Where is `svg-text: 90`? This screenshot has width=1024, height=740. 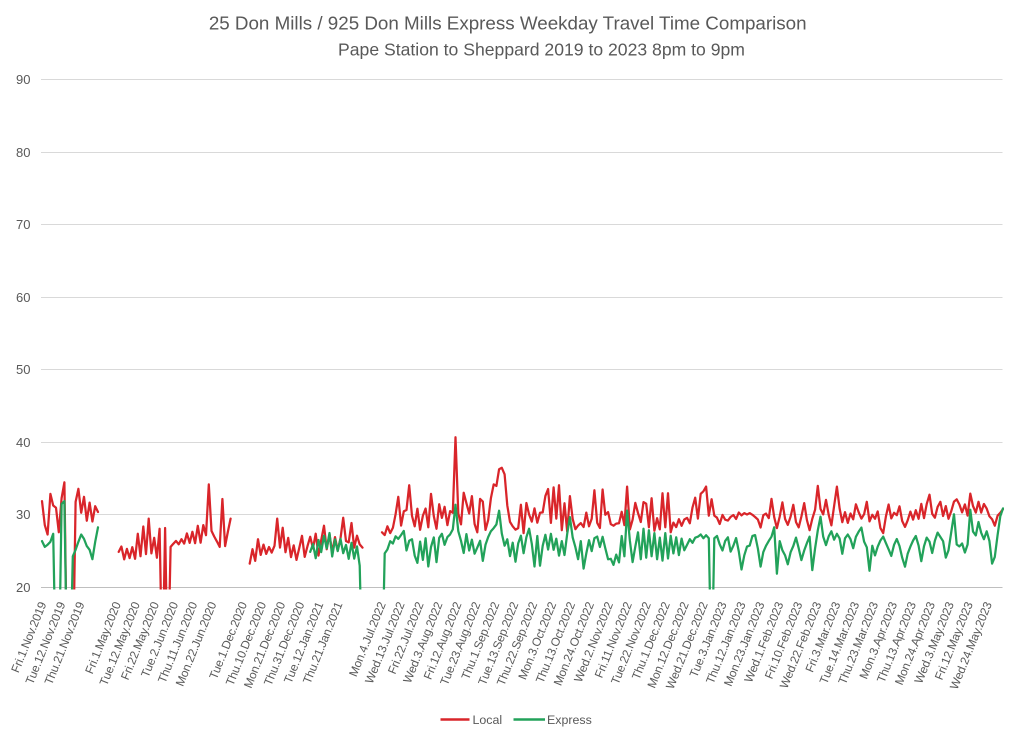
svg-text: 90 is located at coordinates (23, 79).